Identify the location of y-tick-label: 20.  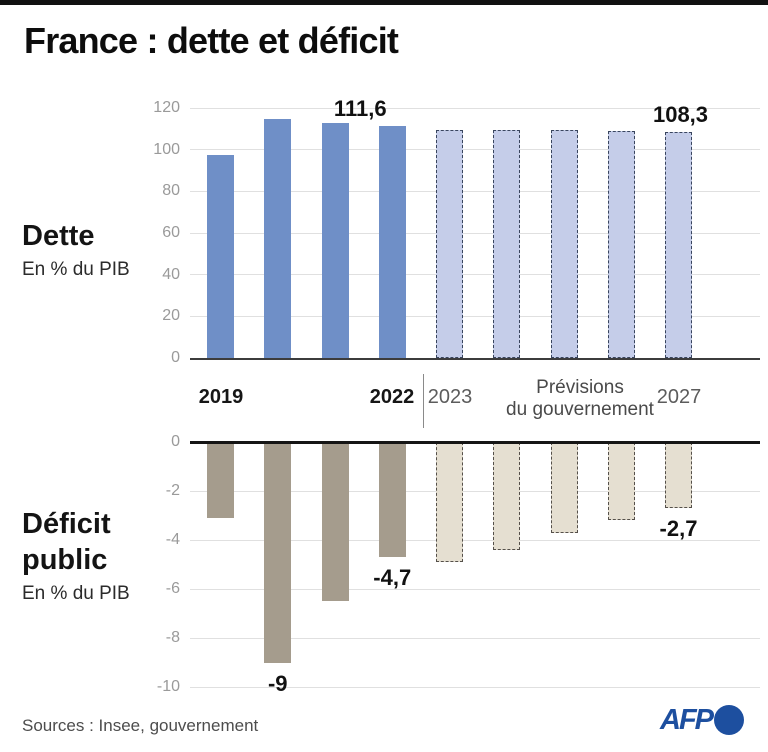
(171, 316).